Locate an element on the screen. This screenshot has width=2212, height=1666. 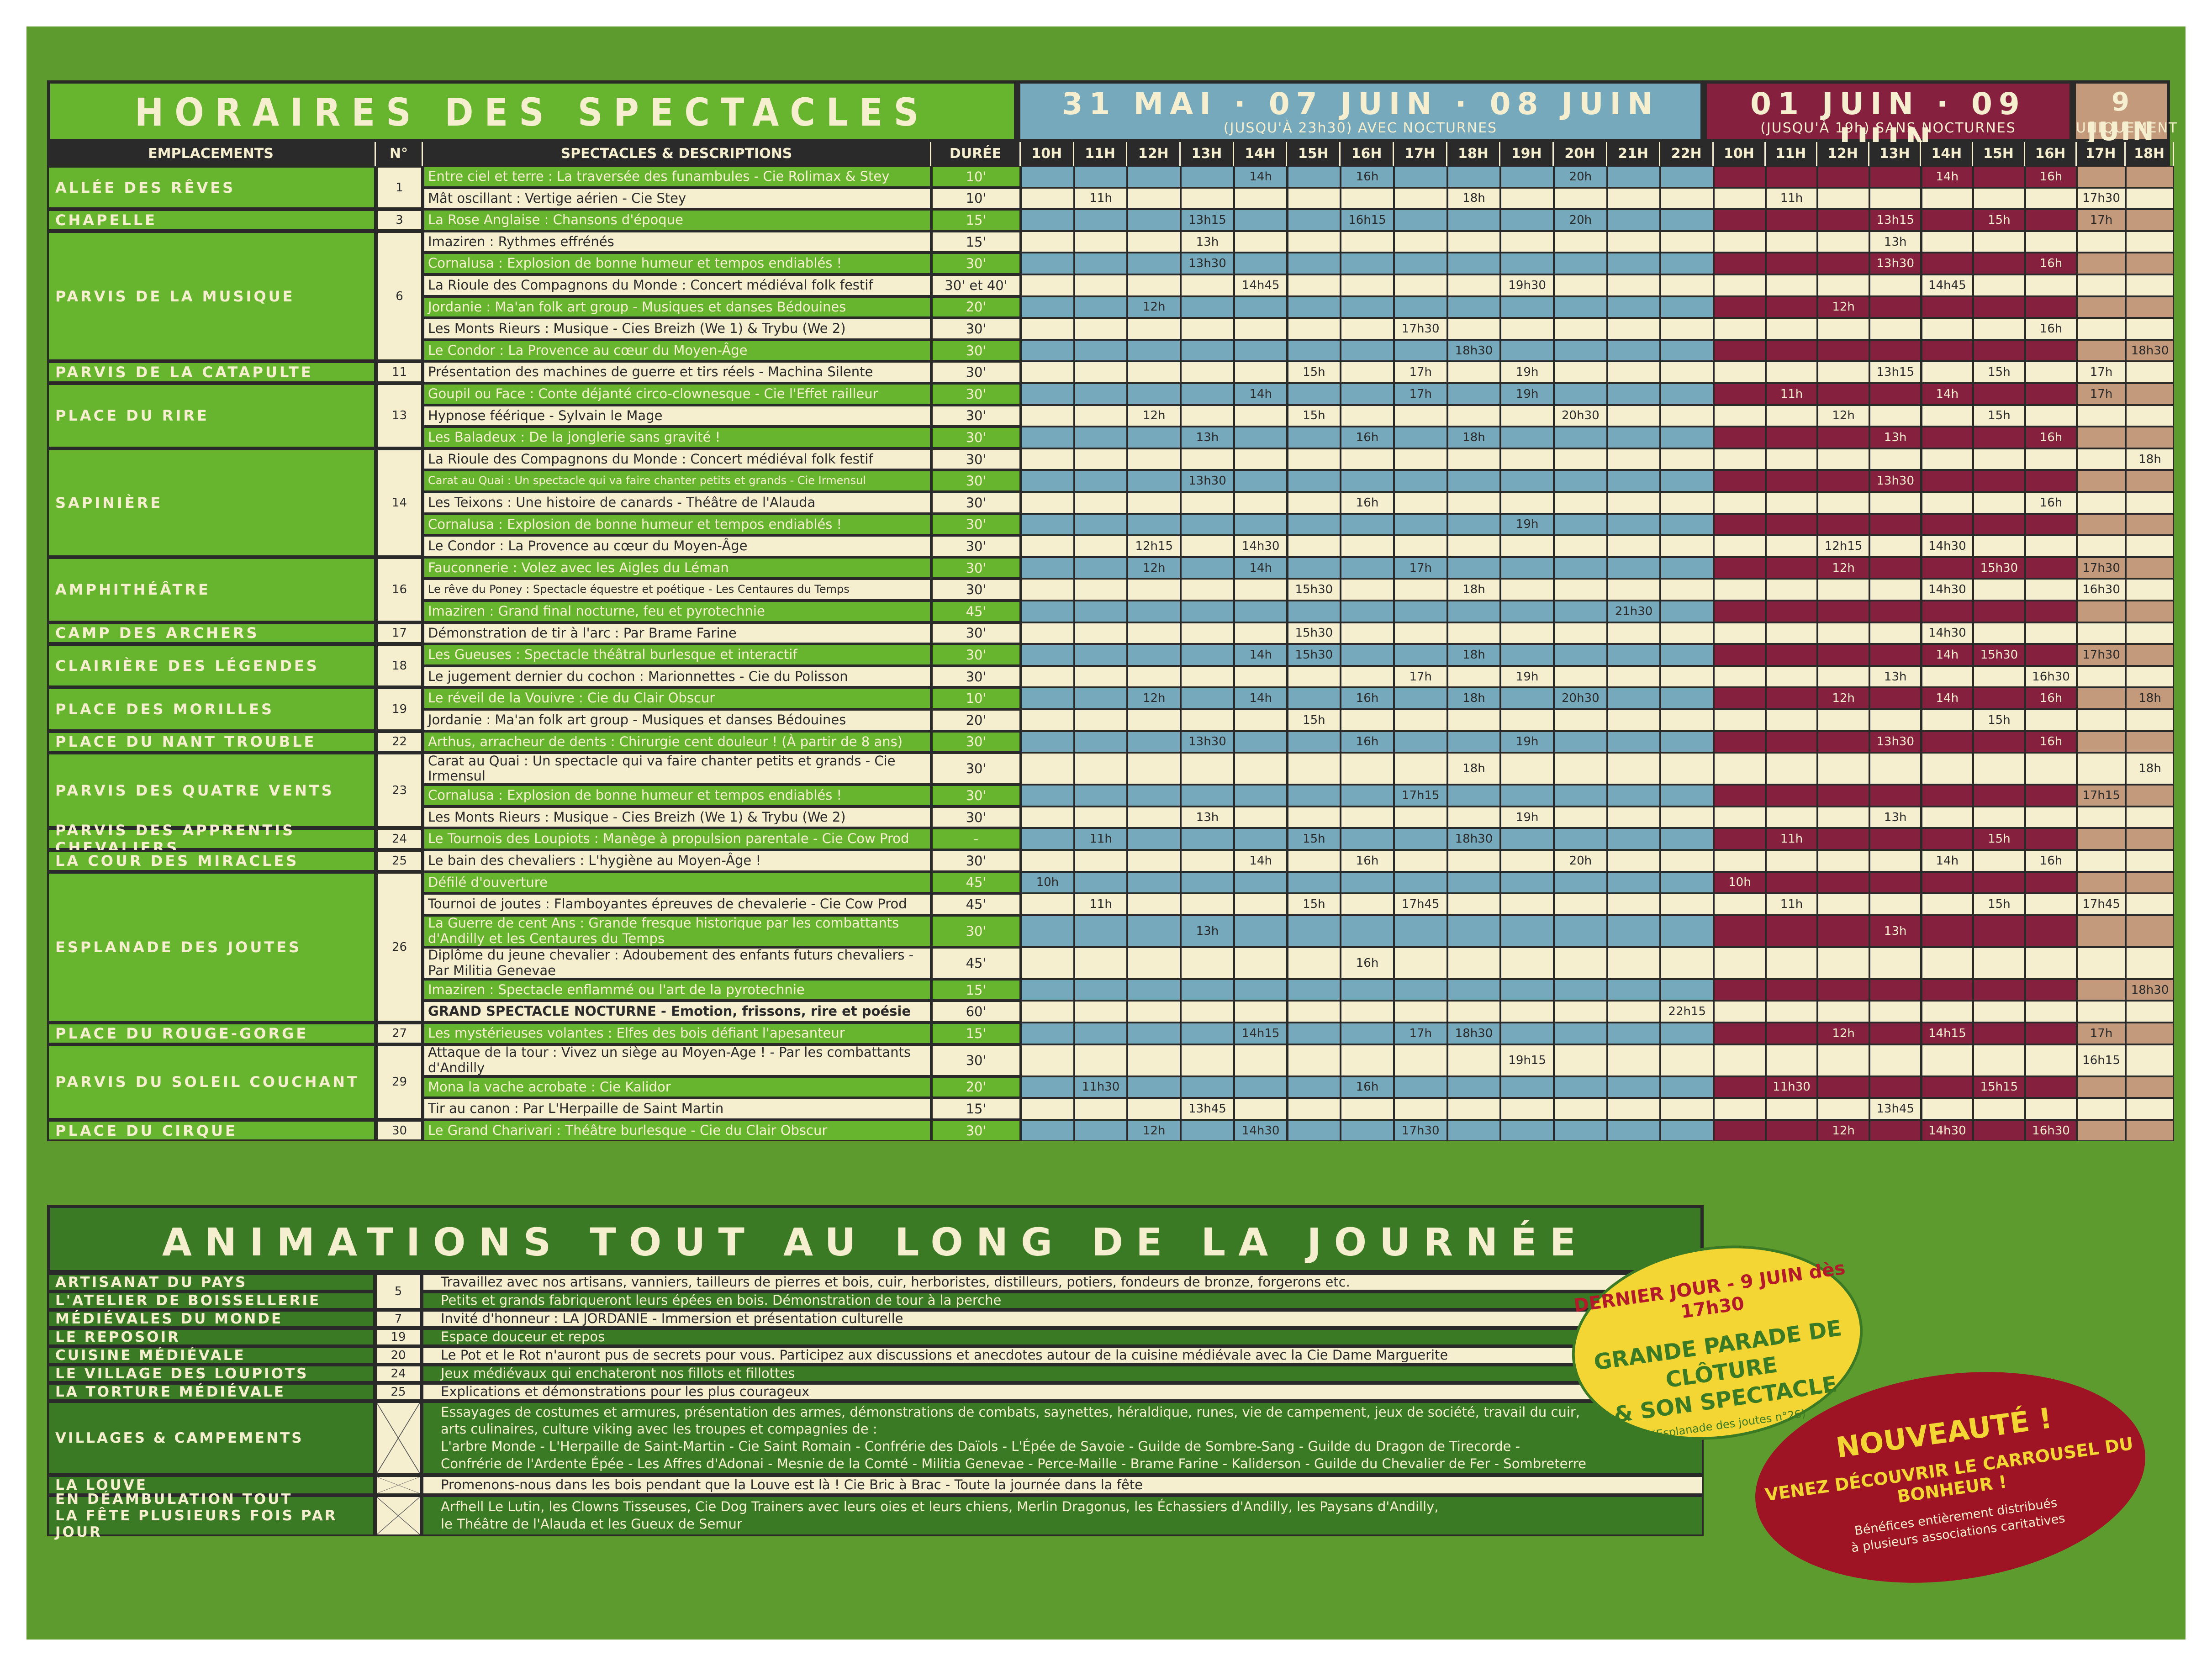
time-slot-noct-11h is located at coordinates (1101, 394).